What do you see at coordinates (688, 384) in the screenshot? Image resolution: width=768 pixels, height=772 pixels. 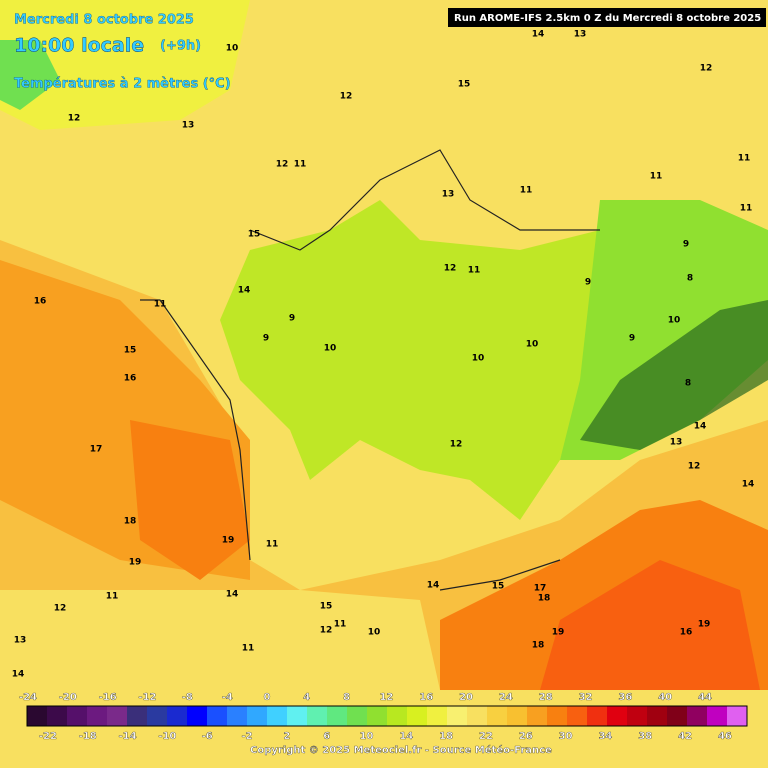 I see `contour-label: 8` at bounding box center [688, 384].